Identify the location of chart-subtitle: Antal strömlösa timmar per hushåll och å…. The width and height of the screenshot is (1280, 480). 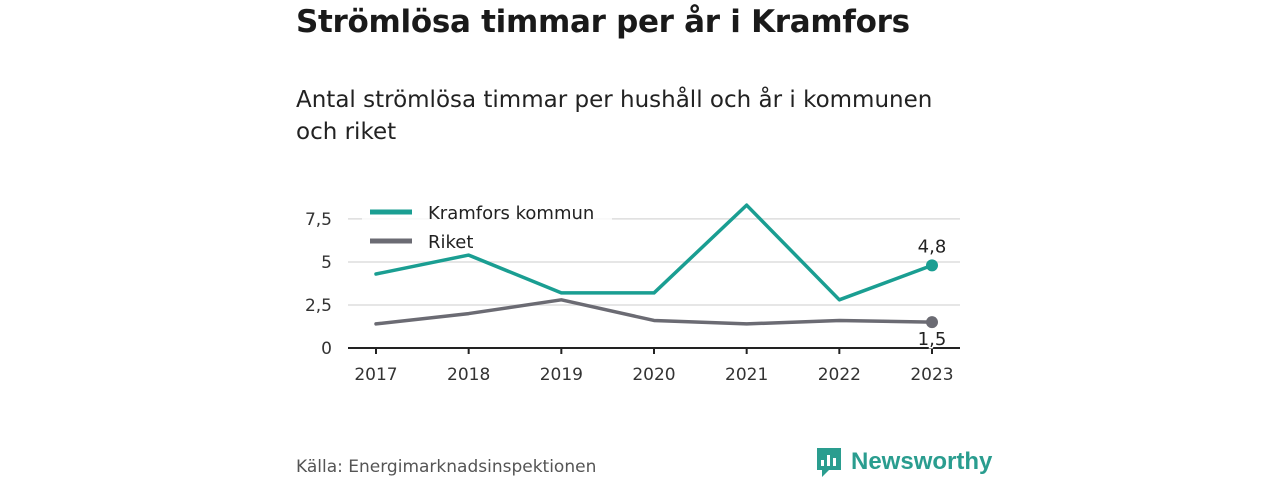
(614, 116).